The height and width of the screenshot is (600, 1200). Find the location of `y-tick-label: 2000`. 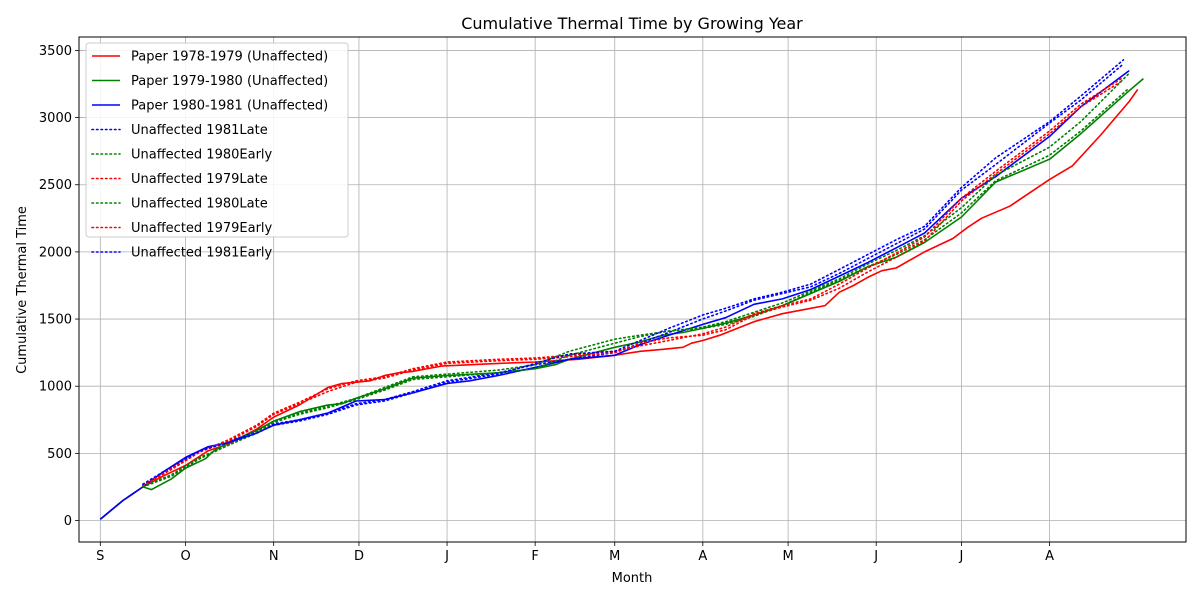

y-tick-label: 2000 is located at coordinates (55, 252).